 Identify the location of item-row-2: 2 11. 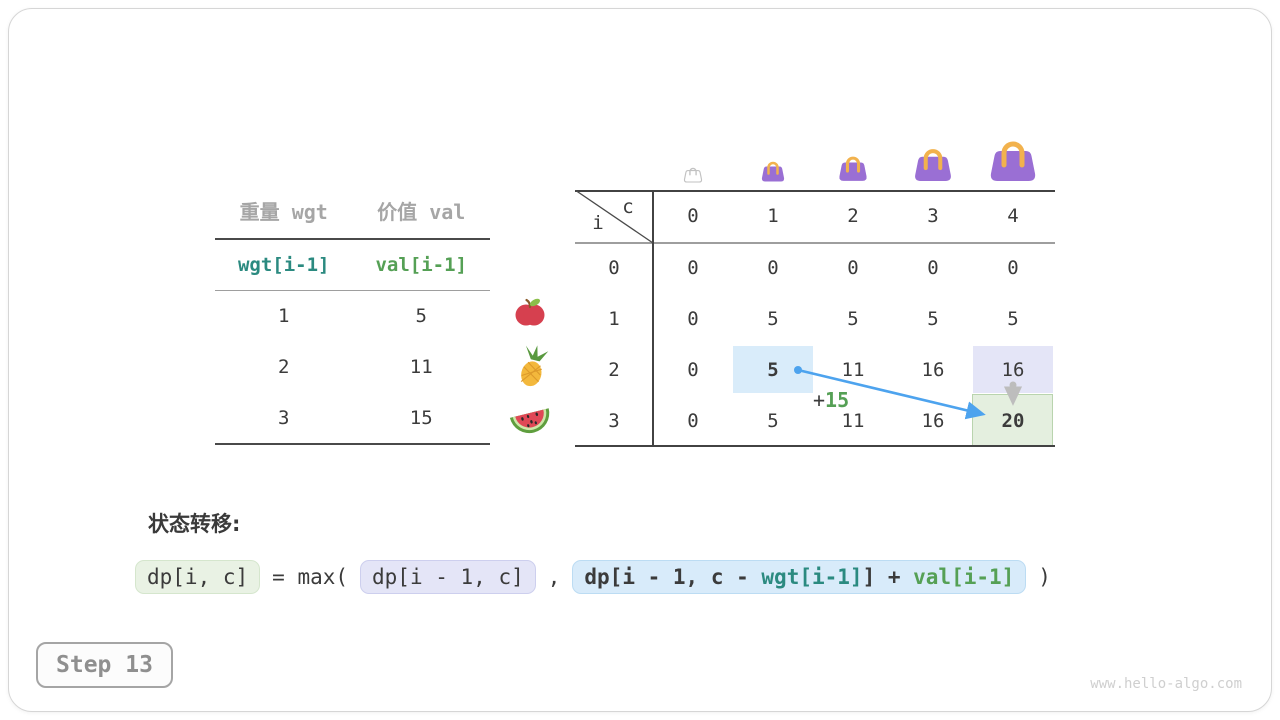
(352, 367).